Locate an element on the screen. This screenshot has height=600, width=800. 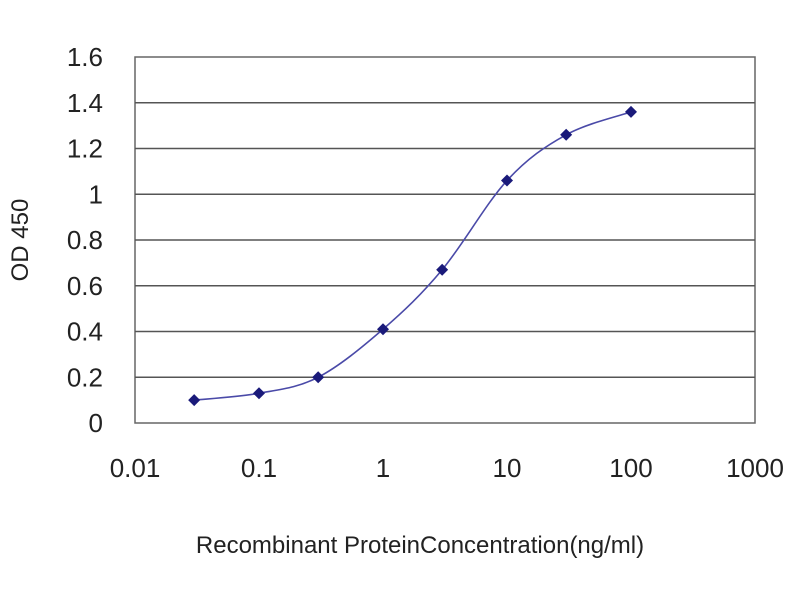
x-axis-label: Recombinant ProteinConcentration(ng/ml) is located at coordinates (420, 545).